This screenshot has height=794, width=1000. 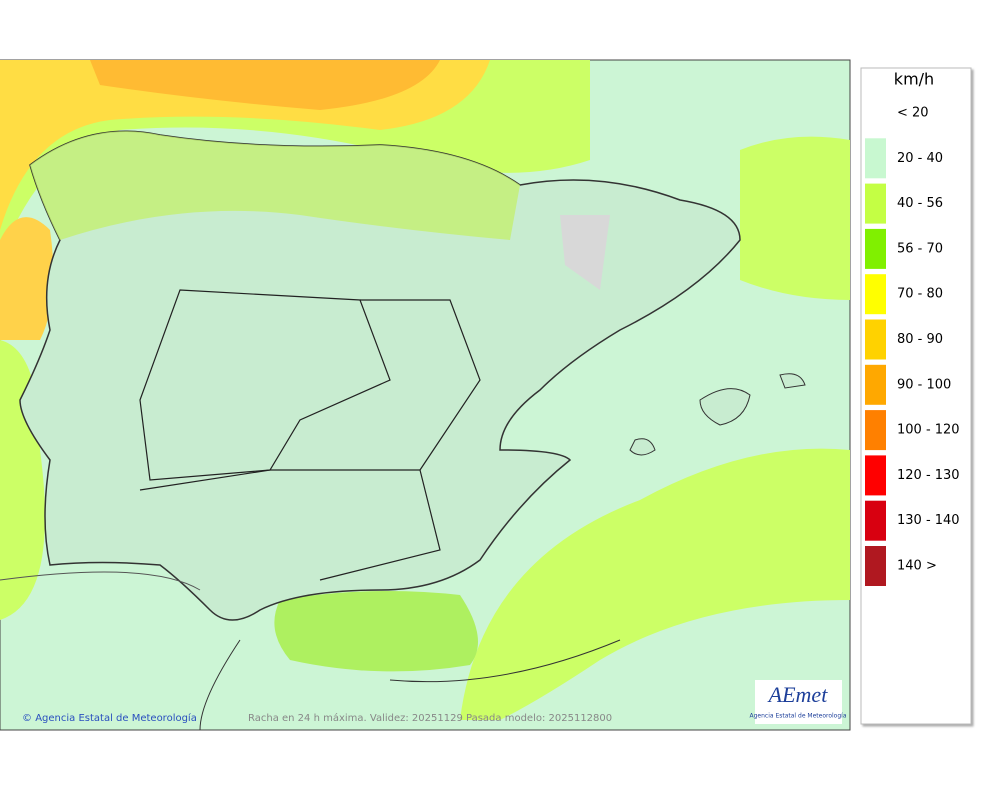 I want to click on credit-text: Agencia Estatal de Meteorología, so click(x=116, y=718).